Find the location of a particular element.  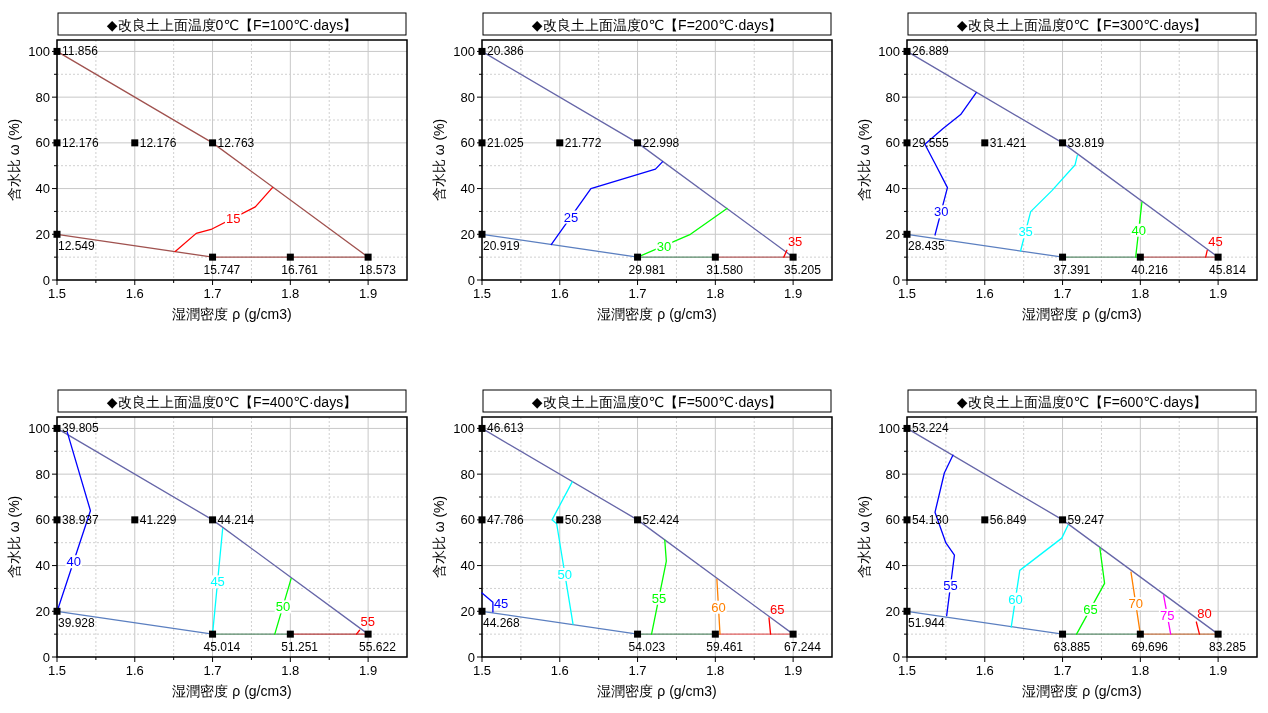

annotation: 53.224 is located at coordinates (931, 428).